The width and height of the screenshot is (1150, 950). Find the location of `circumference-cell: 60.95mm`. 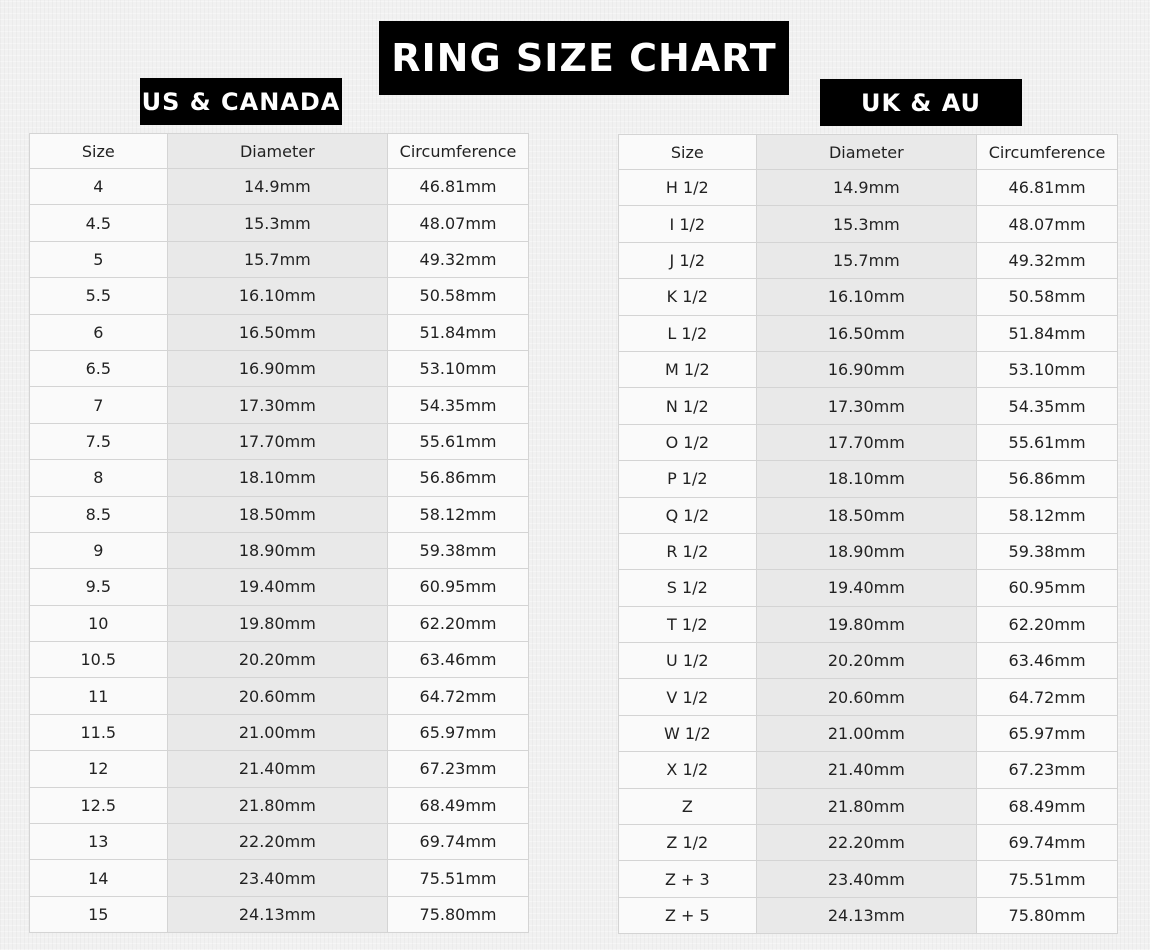

circumference-cell: 60.95mm is located at coordinates (458, 587).